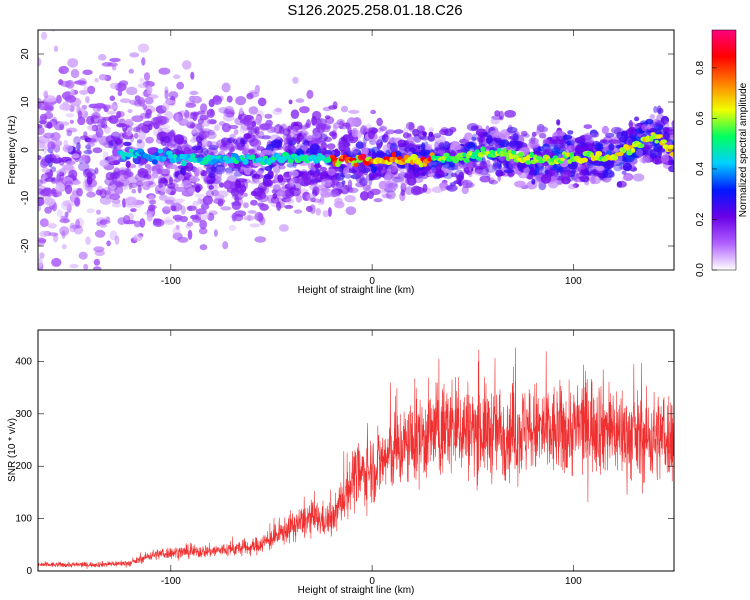  What do you see at coordinates (356, 290) in the screenshot?
I see `spectrogram-x-axis-label: Height of straight line (km)` at bounding box center [356, 290].